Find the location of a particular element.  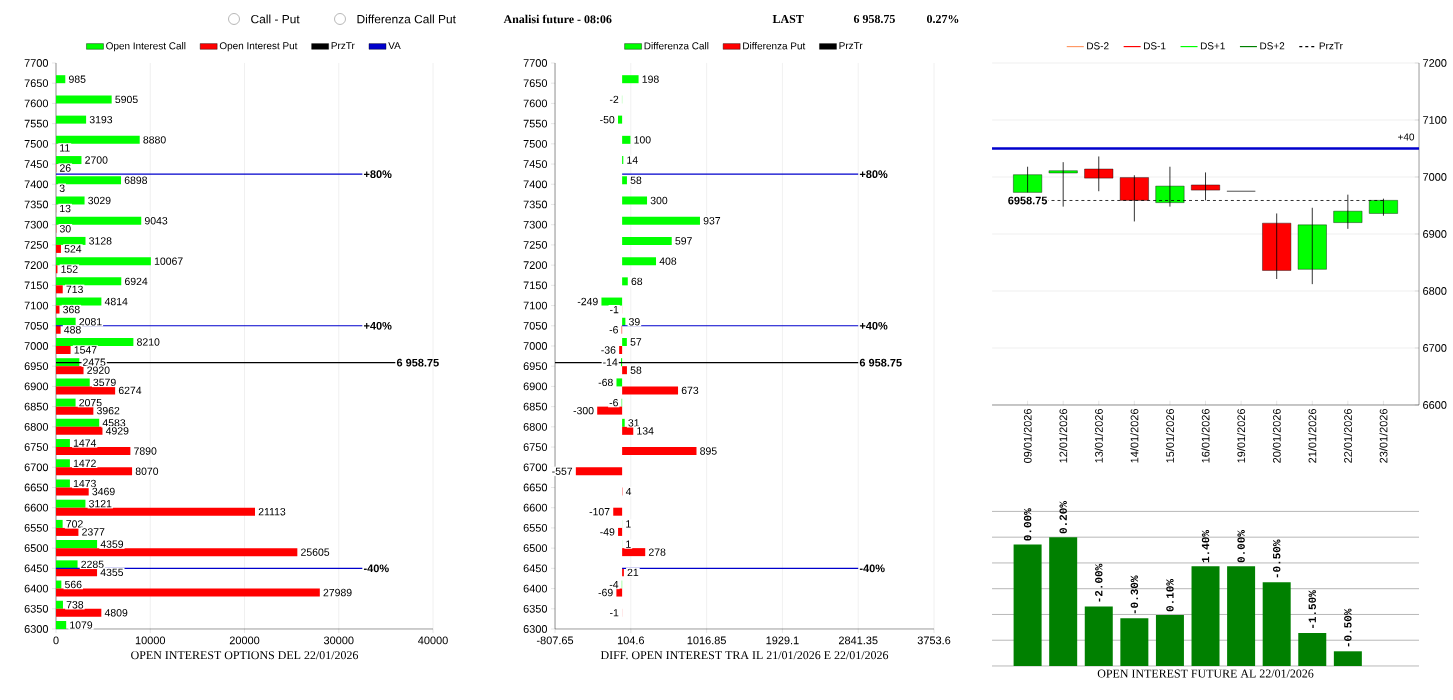

data-label: 25605 is located at coordinates (315, 552).